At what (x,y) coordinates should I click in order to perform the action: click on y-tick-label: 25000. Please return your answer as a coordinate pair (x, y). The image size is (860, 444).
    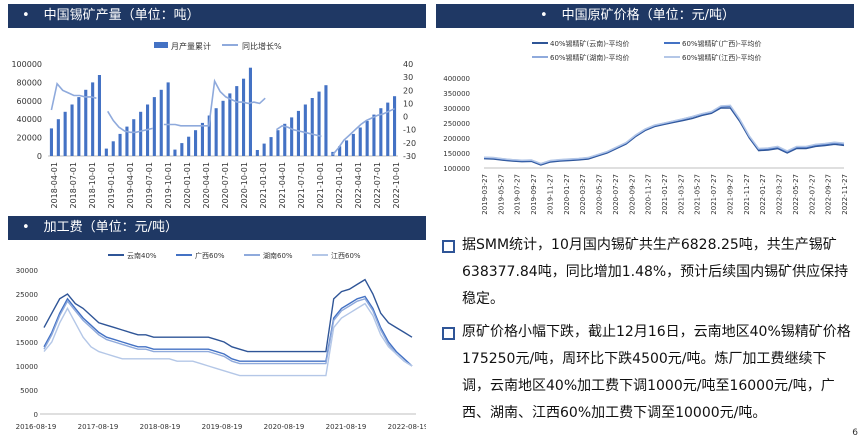
    Looking at the image, I should click on (27, 295).